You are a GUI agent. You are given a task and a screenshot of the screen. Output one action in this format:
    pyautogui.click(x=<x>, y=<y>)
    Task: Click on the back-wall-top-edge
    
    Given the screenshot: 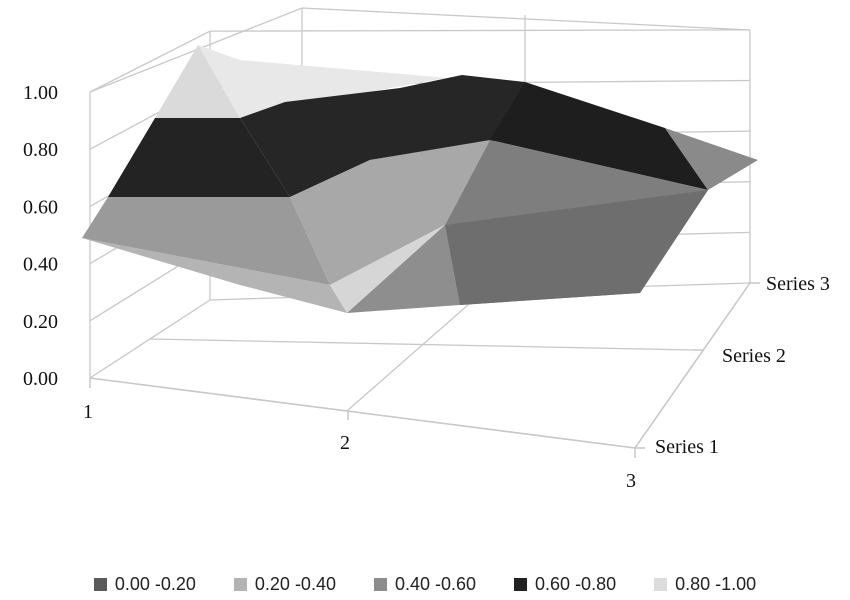 What is the action you would take?
    pyautogui.click(x=526, y=19)
    